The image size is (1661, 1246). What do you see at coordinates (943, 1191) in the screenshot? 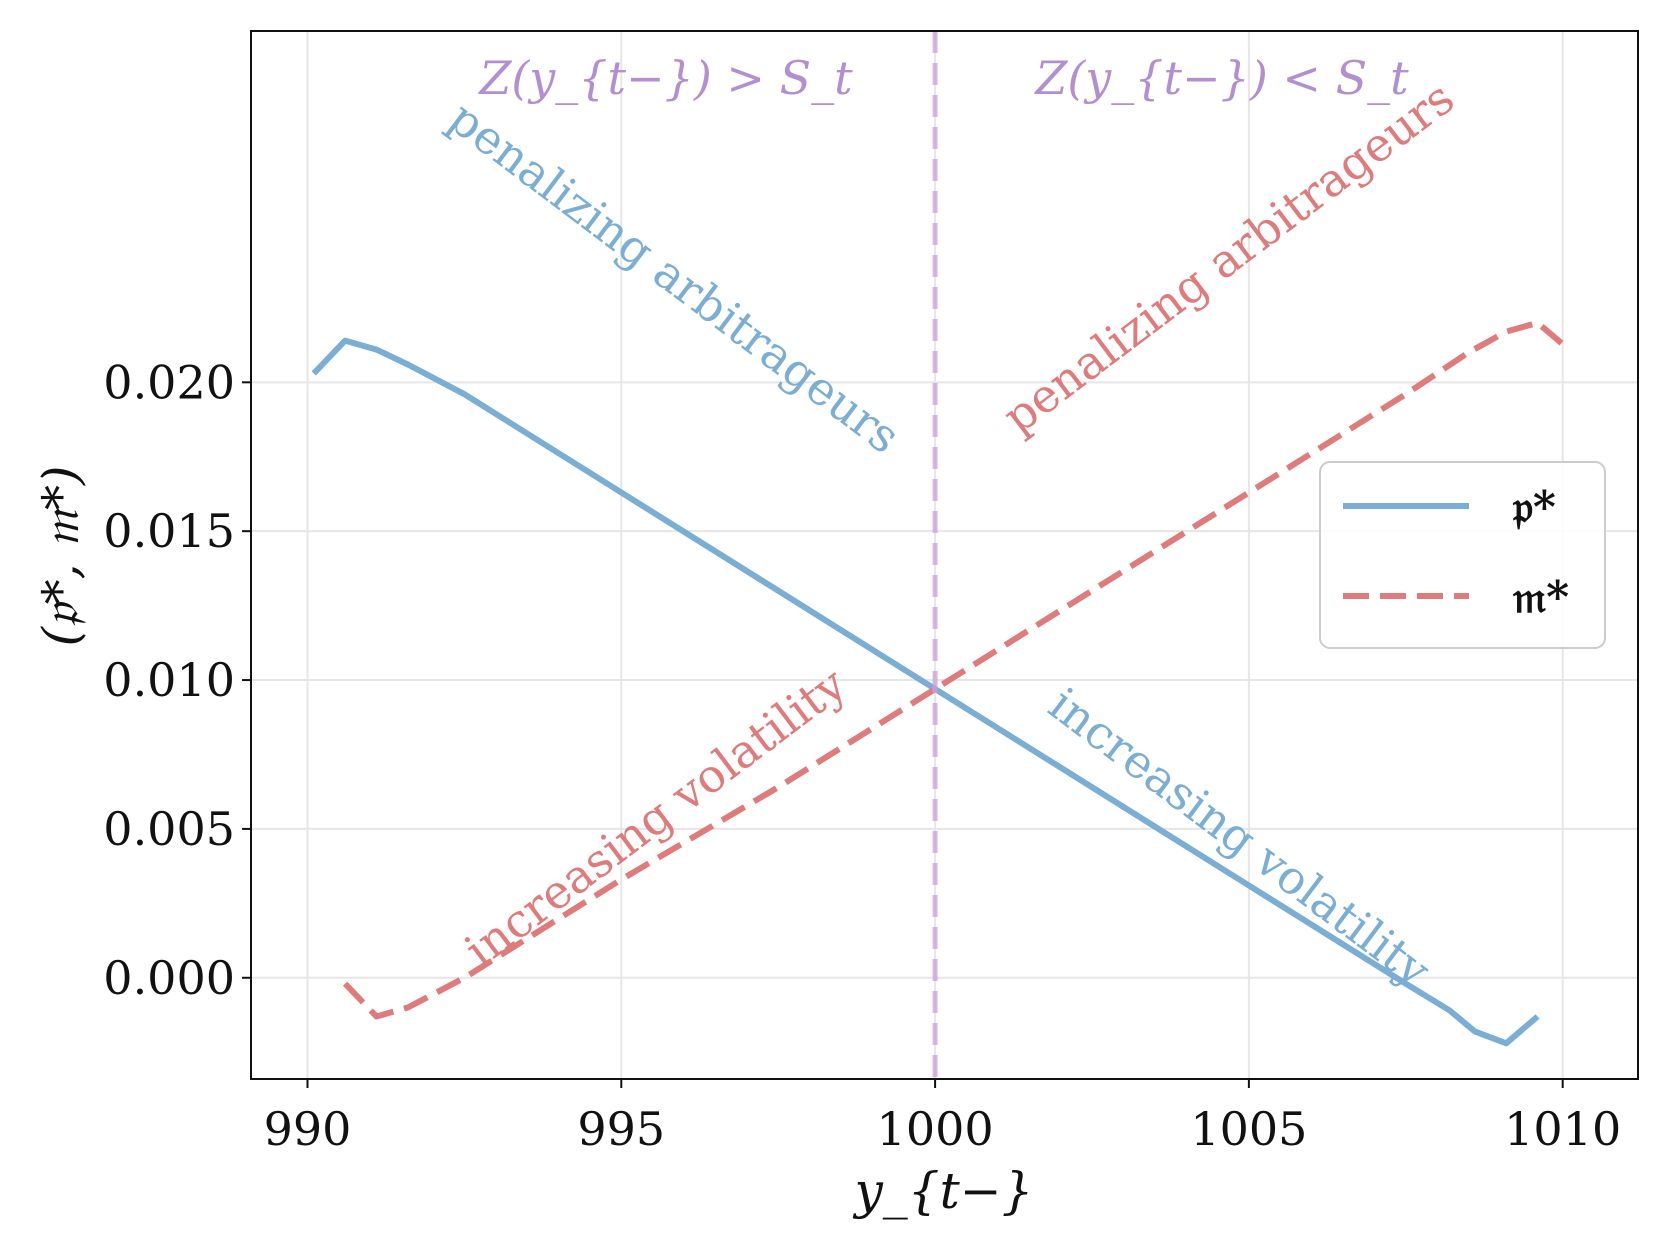
I see `x-axis-label: y_{t−}` at bounding box center [943, 1191].